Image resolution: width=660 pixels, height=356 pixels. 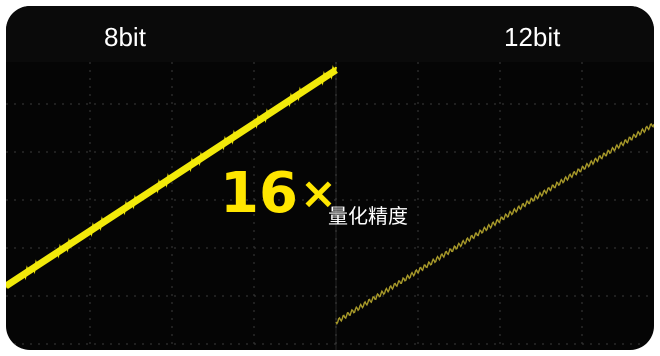 I want to click on label-8bit: 8bit, so click(x=125, y=37).